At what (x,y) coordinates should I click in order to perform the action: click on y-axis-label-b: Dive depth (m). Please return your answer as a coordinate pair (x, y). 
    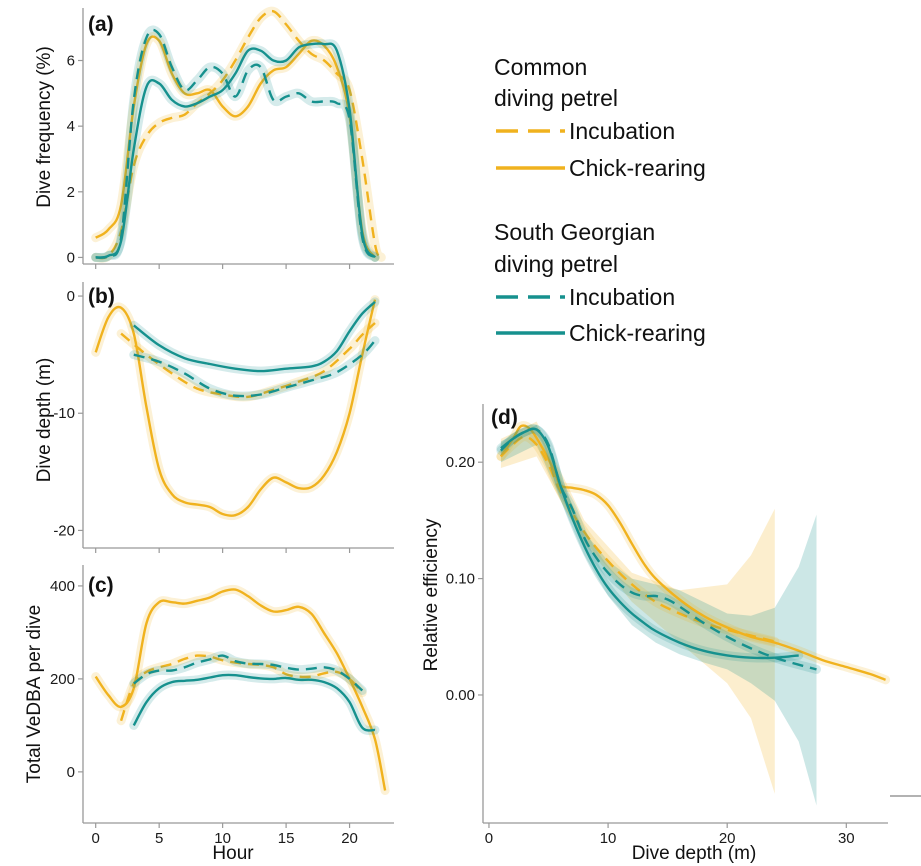
    Looking at the image, I should click on (44, 420).